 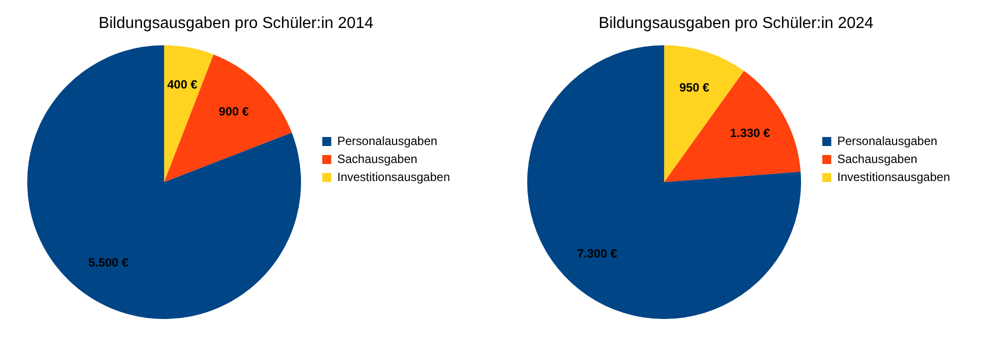 What do you see at coordinates (597, 253) in the screenshot?
I see `data-label: 7.300 €` at bounding box center [597, 253].